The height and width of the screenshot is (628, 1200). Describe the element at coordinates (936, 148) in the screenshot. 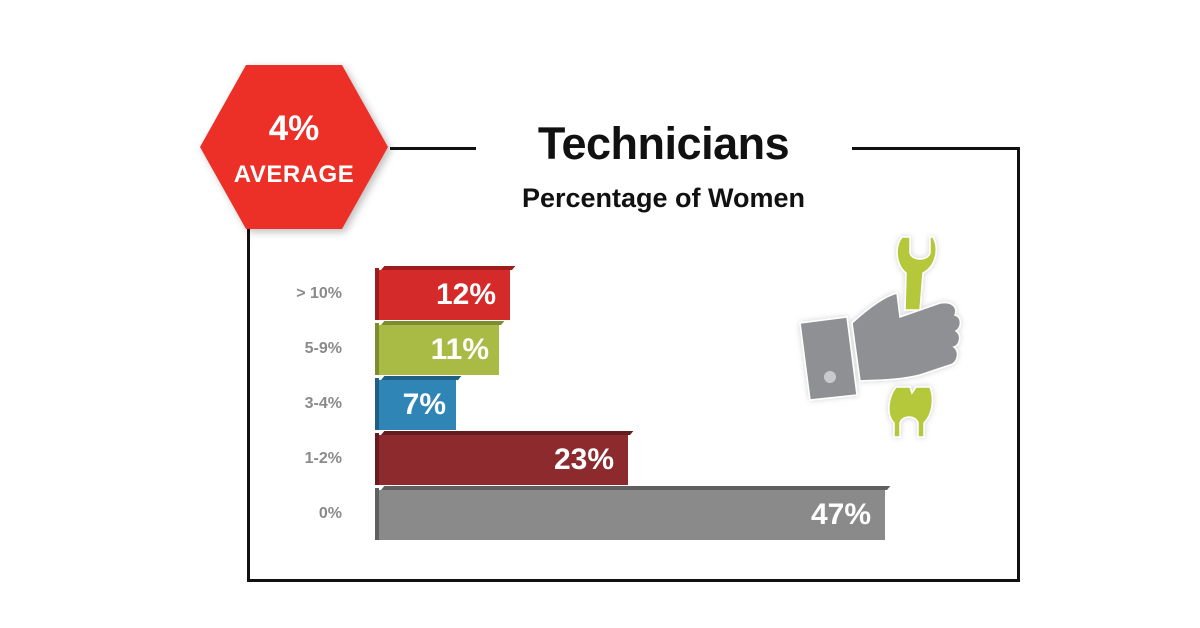

I see `frame-top-right-line` at that location.